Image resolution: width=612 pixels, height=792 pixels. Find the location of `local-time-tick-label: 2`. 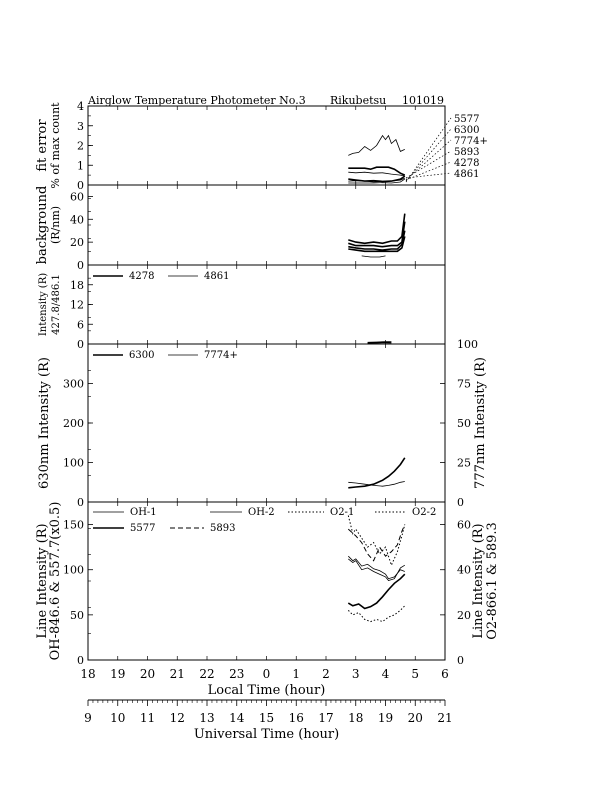

local-time-tick-label: 2 is located at coordinates (326, 674).